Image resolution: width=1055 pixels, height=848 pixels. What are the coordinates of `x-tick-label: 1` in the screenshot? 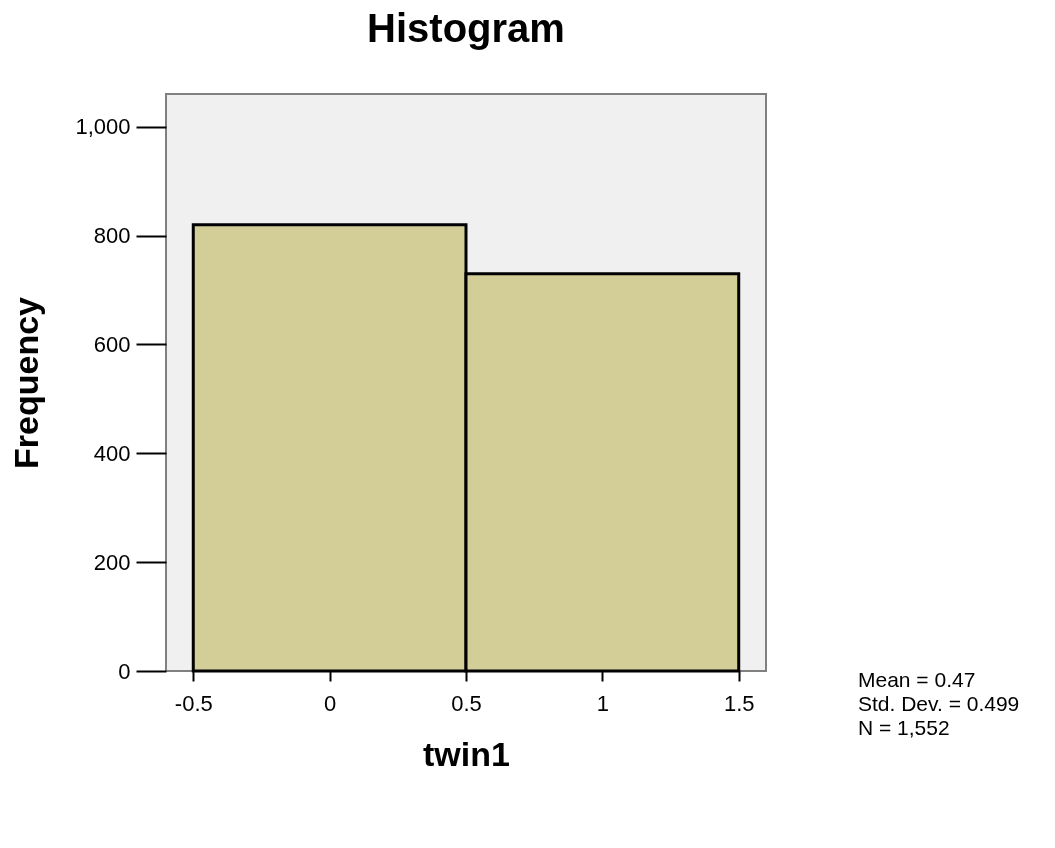 It's located at (602, 703).